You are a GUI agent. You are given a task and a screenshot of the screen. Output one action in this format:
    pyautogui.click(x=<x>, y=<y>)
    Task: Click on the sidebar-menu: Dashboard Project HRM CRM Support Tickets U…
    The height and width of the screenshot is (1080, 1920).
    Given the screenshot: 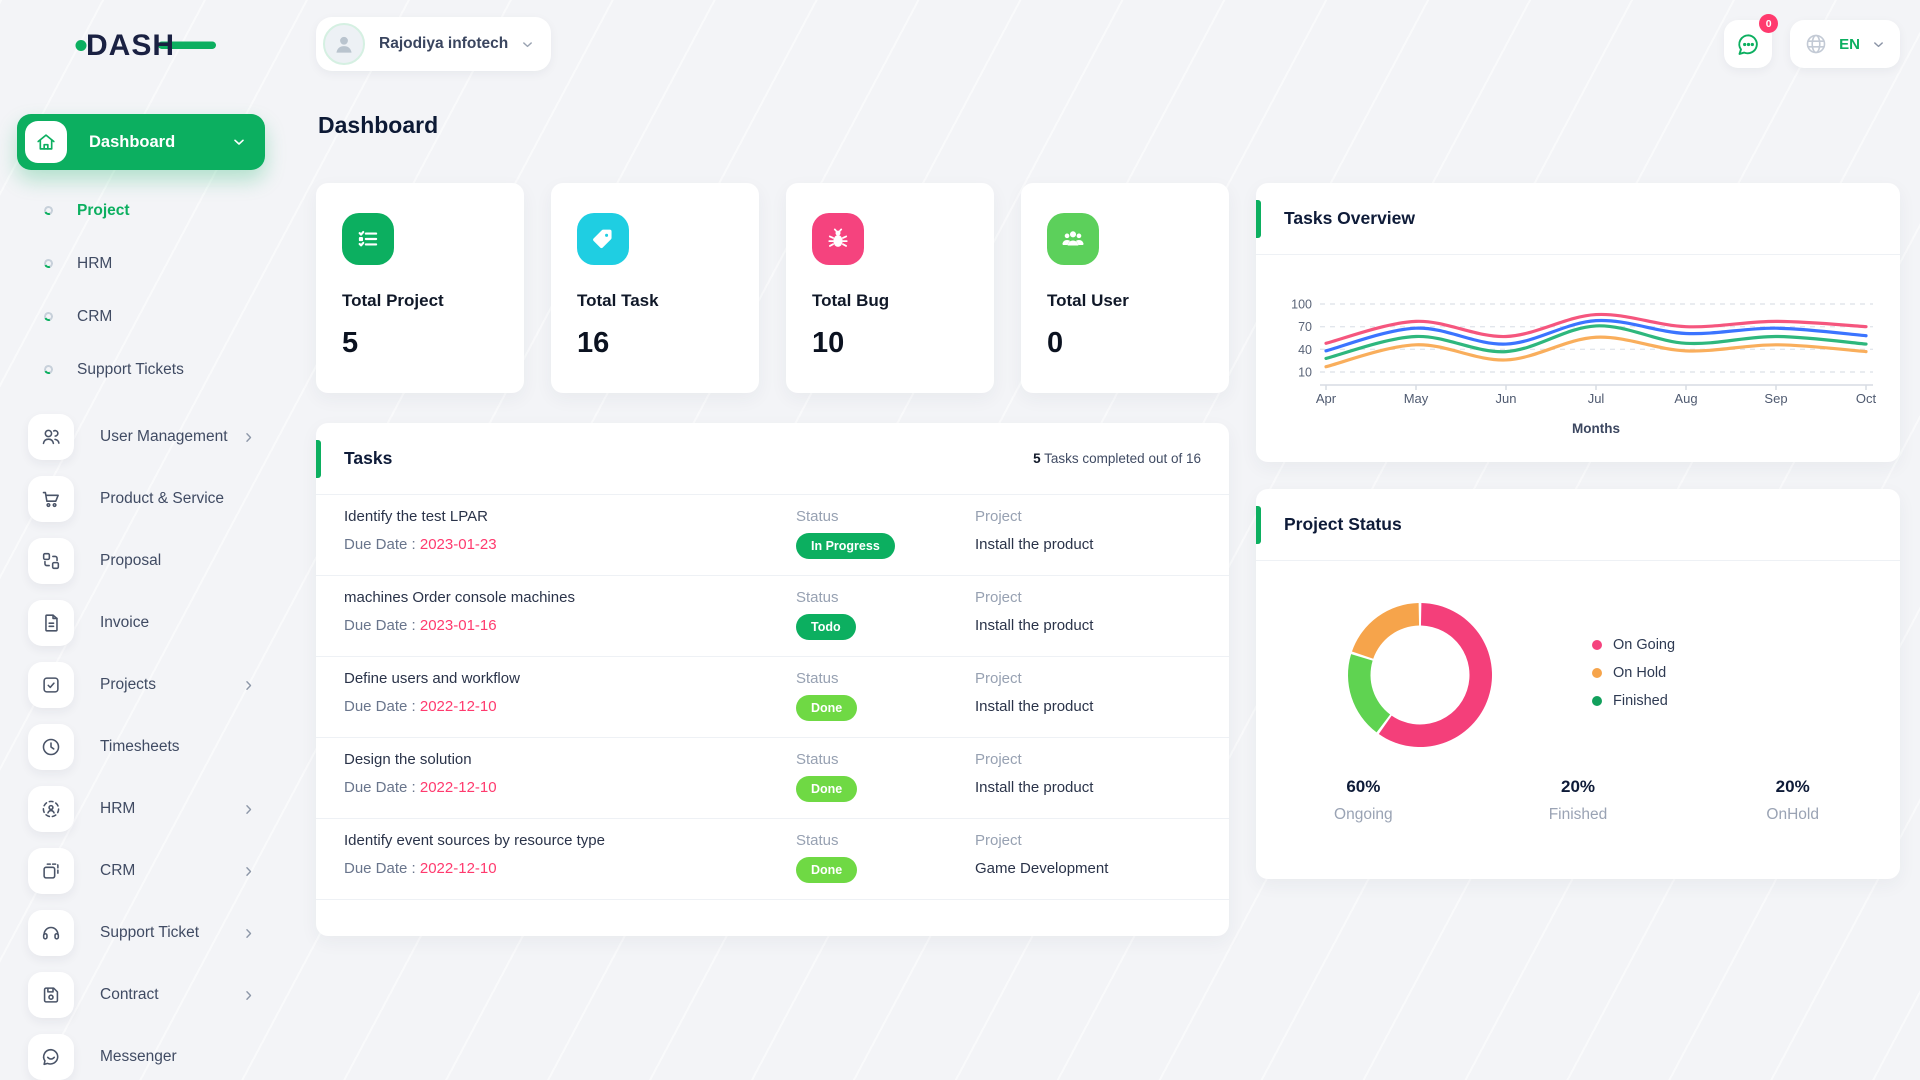 What is the action you would take?
    pyautogui.click(x=141, y=597)
    